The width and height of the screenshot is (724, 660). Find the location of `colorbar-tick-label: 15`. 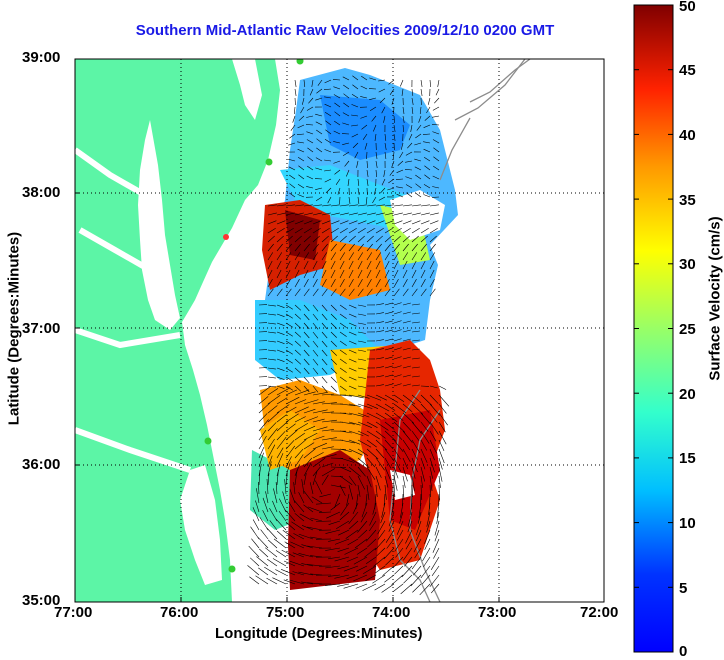

colorbar-tick-label: 15 is located at coordinates (687, 458).